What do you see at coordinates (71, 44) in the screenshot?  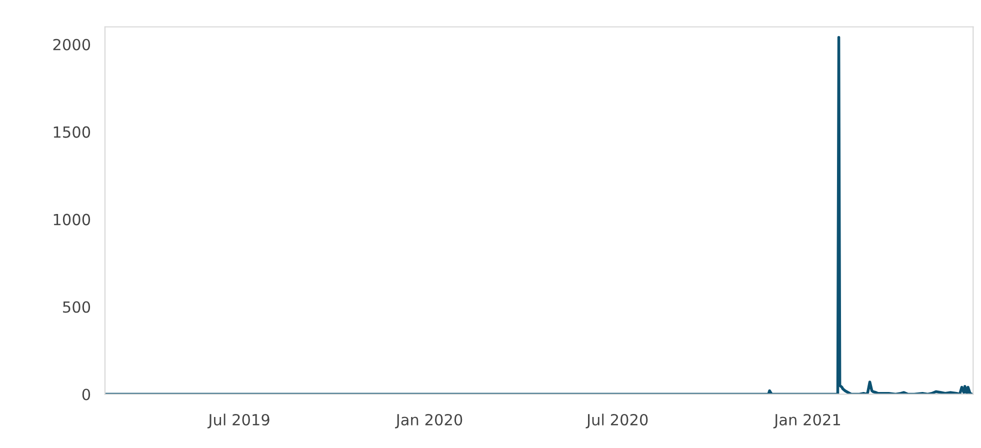 I see `y-tick-label: 2000` at bounding box center [71, 44].